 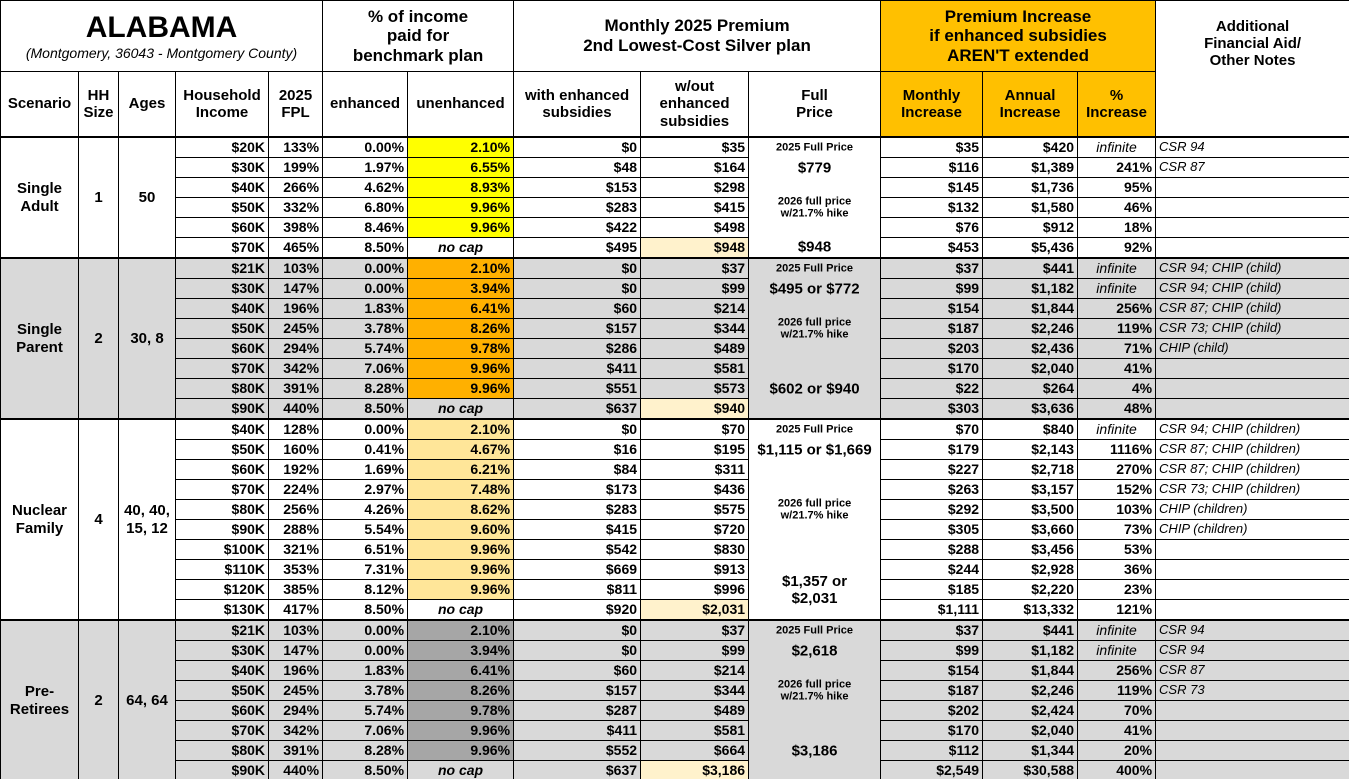 I want to click on cell: $35, so click(x=695, y=147).